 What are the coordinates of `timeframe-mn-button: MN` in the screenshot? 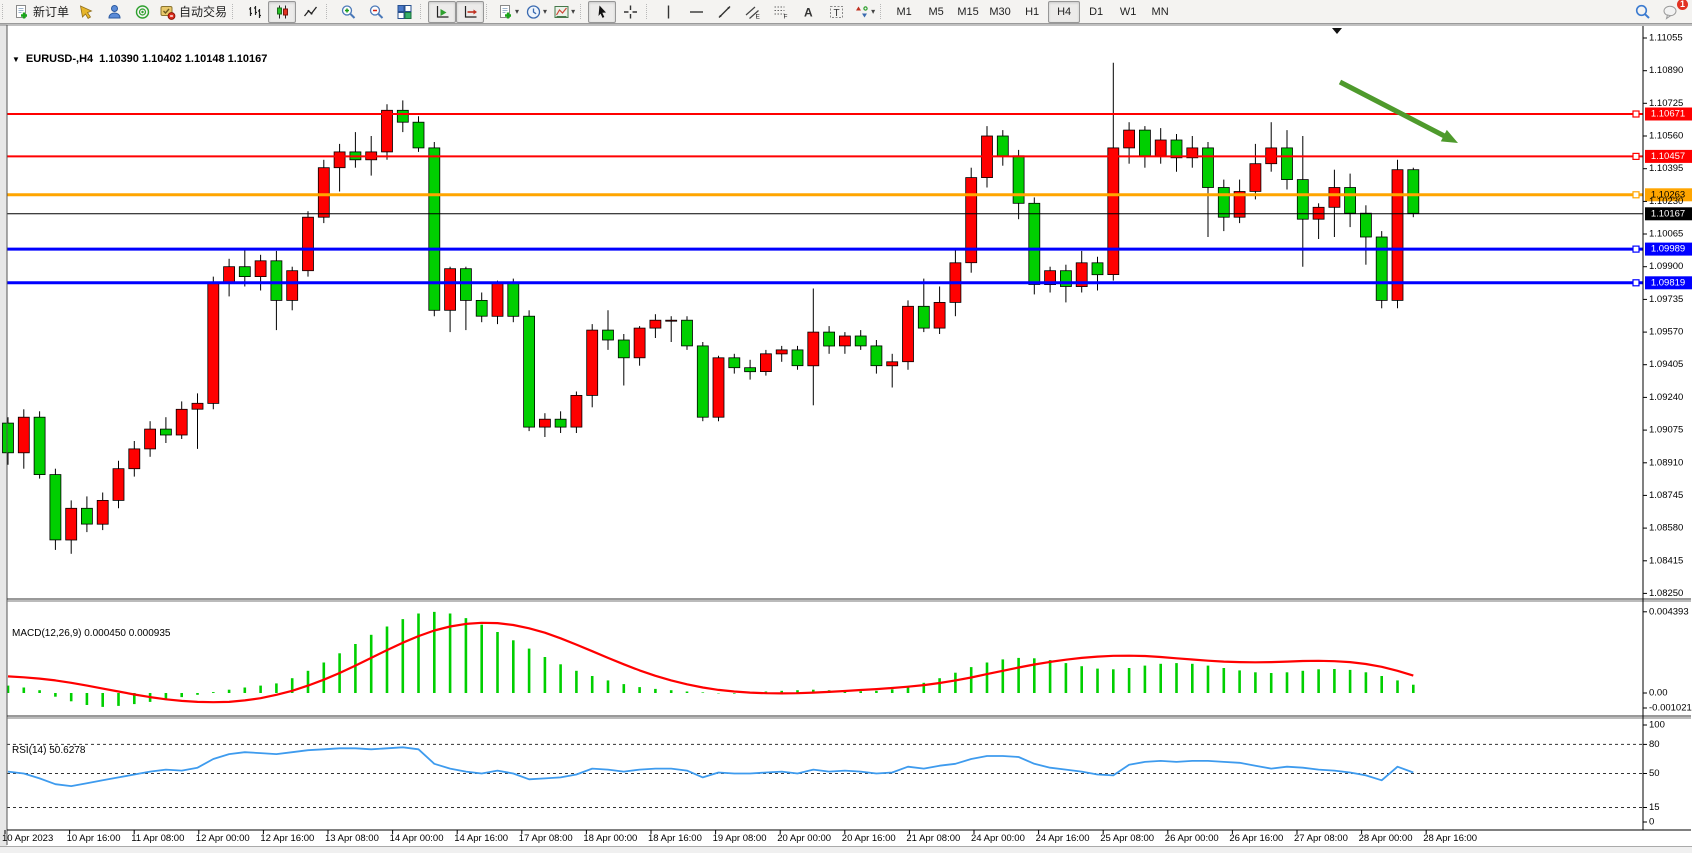 It's located at (1160, 11).